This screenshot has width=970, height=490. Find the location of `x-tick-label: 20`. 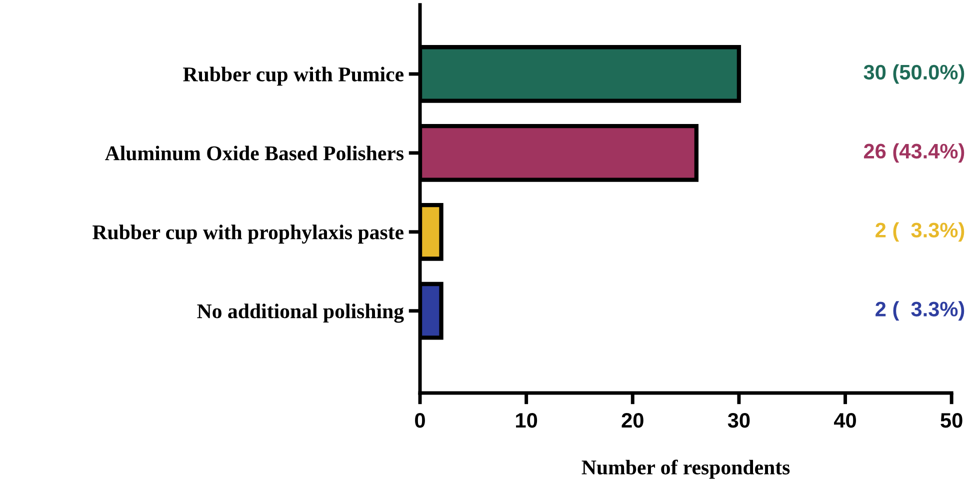

x-tick-label: 20 is located at coordinates (633, 420).